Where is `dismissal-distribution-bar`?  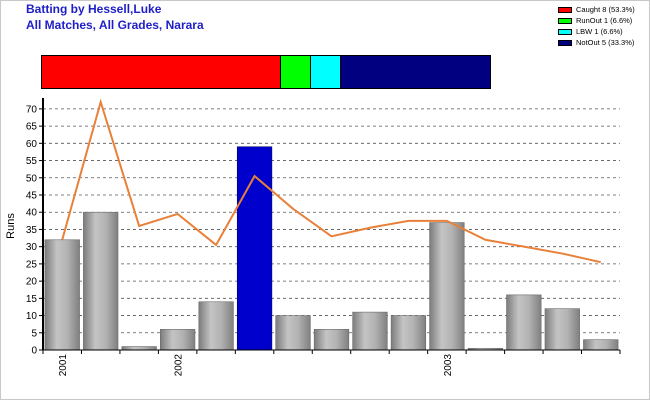
dismissal-distribution-bar is located at coordinates (266, 72).